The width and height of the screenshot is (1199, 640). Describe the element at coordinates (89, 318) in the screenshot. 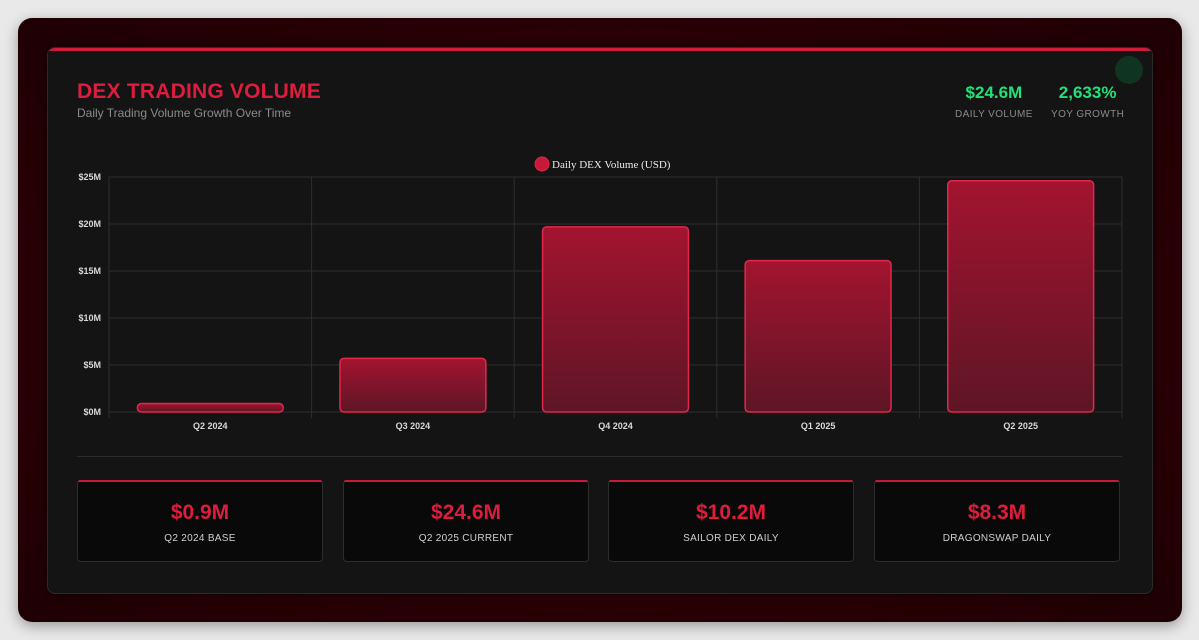

I see `y-tick-label: $10M` at that location.